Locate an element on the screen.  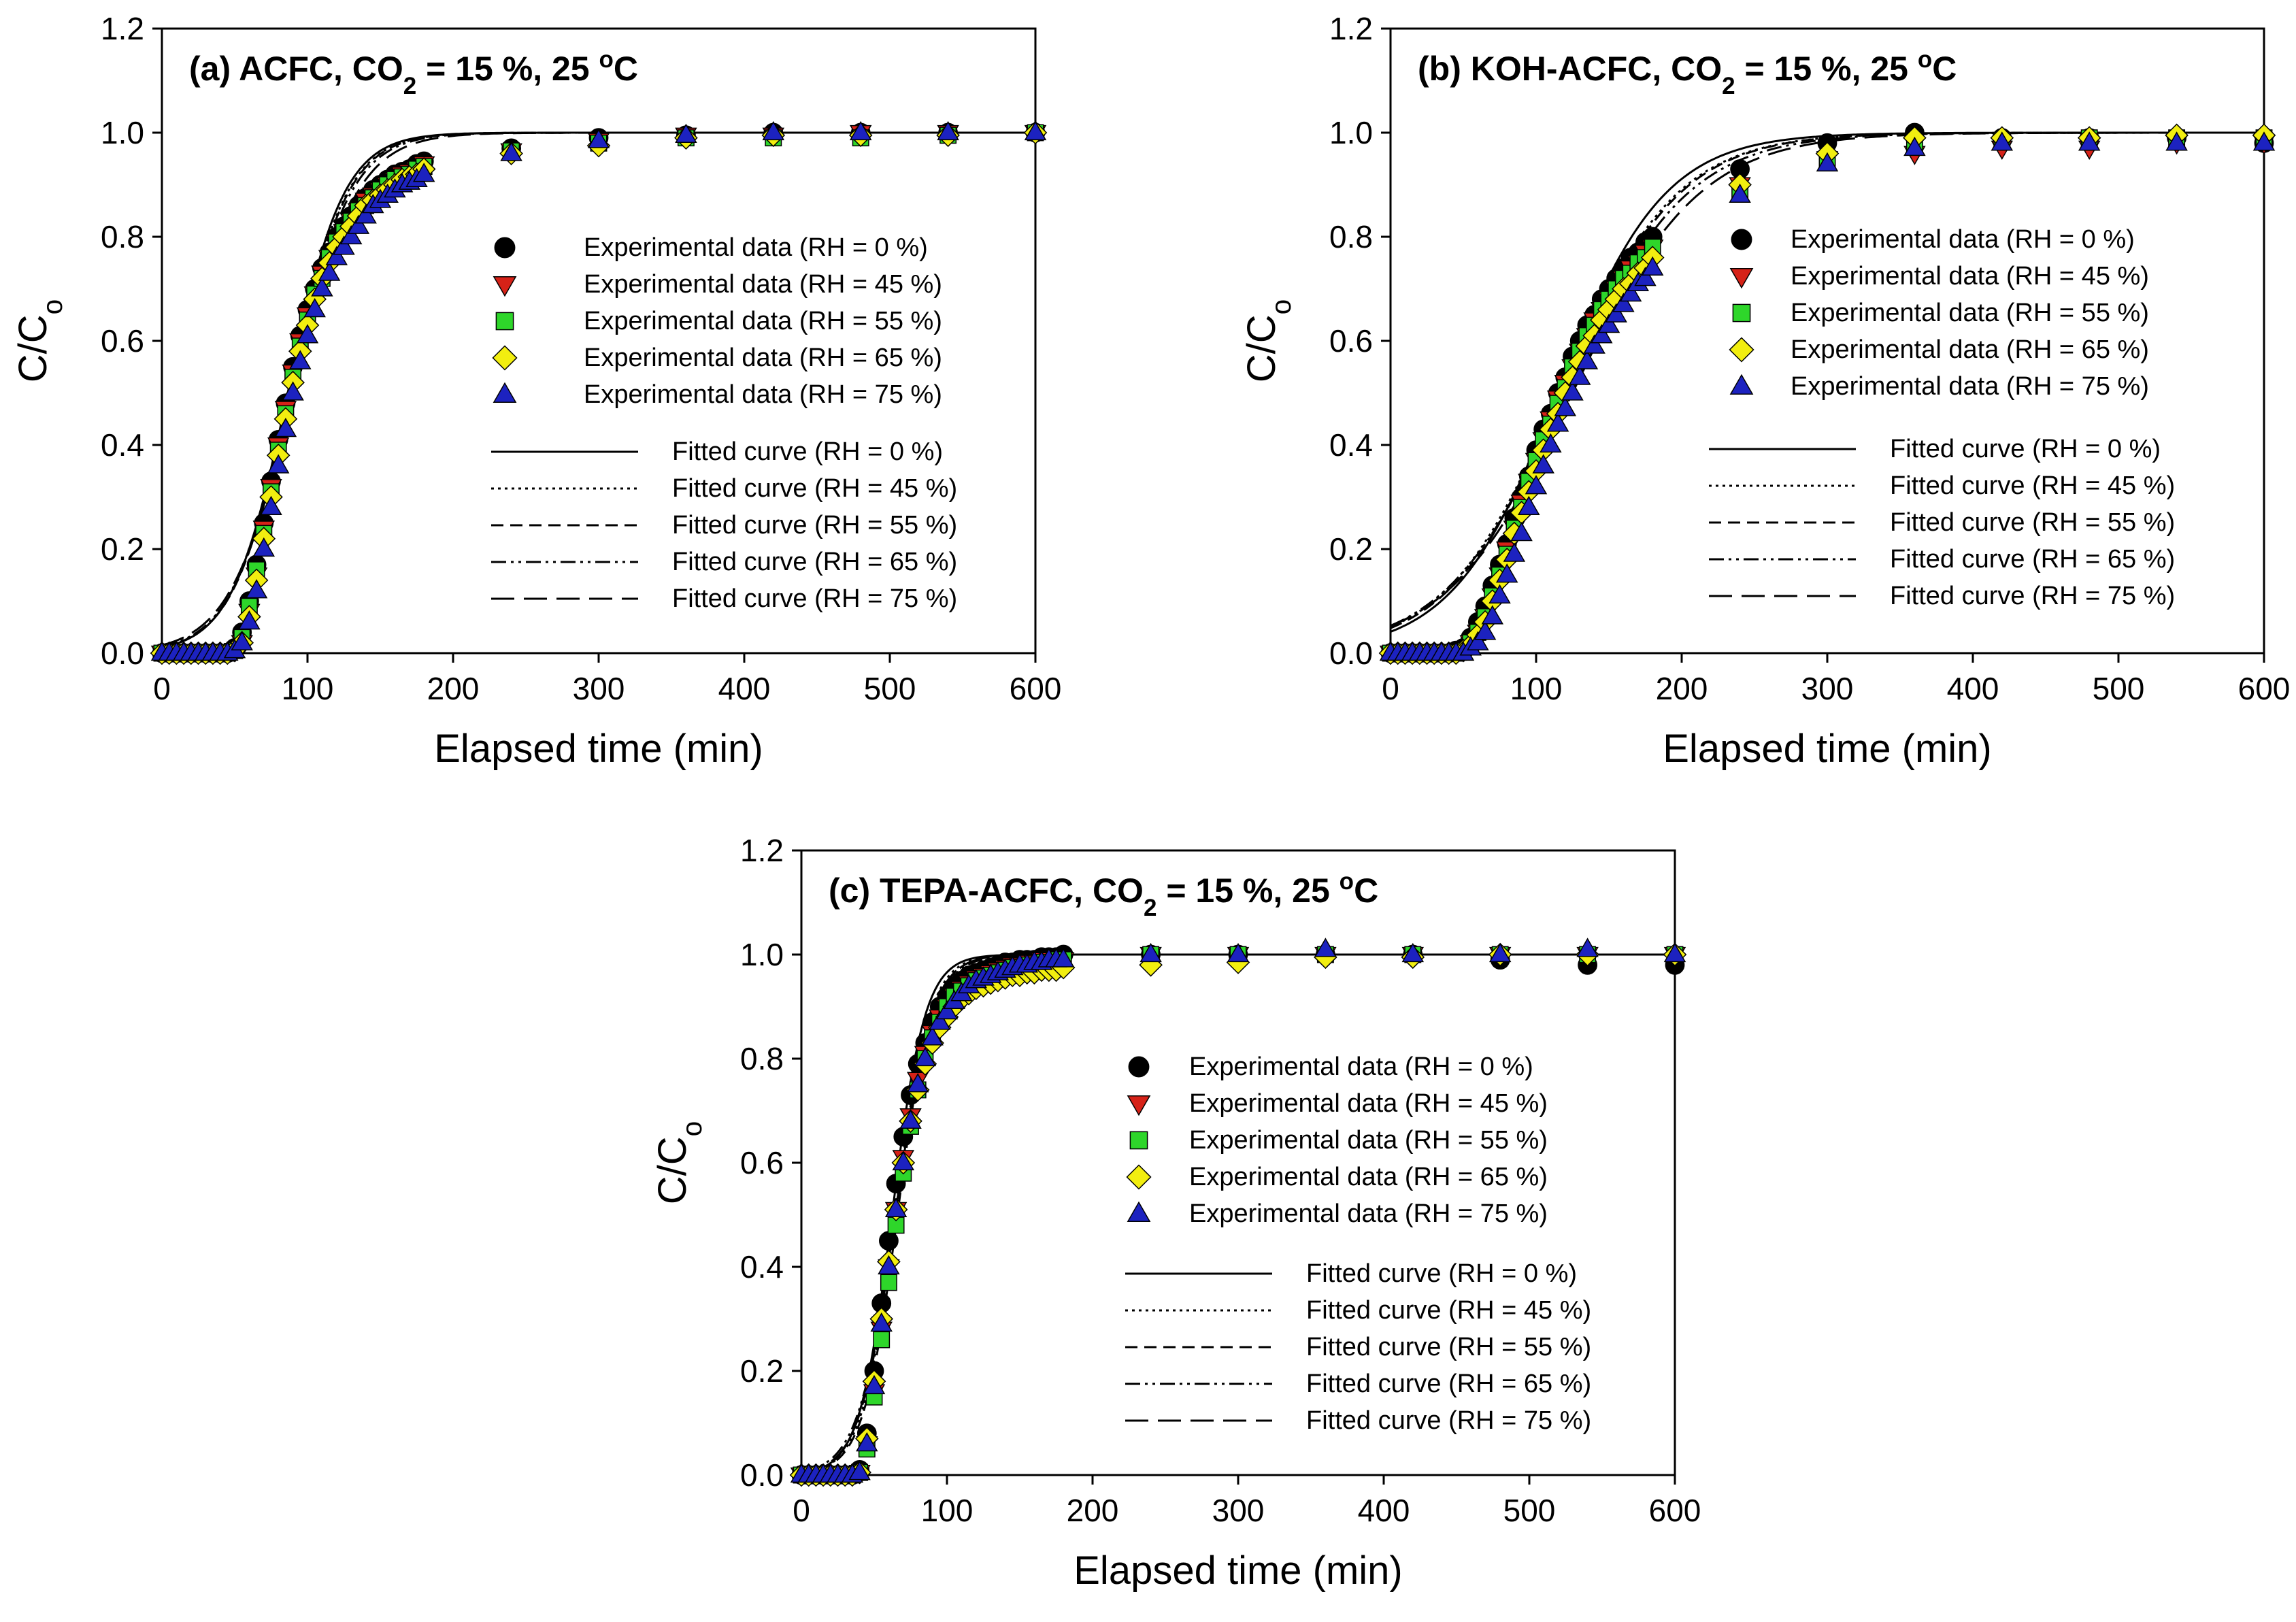
panel-title: (a) ACFC, CO2 = 15 %, 25 oC is located at coordinates (414, 72).